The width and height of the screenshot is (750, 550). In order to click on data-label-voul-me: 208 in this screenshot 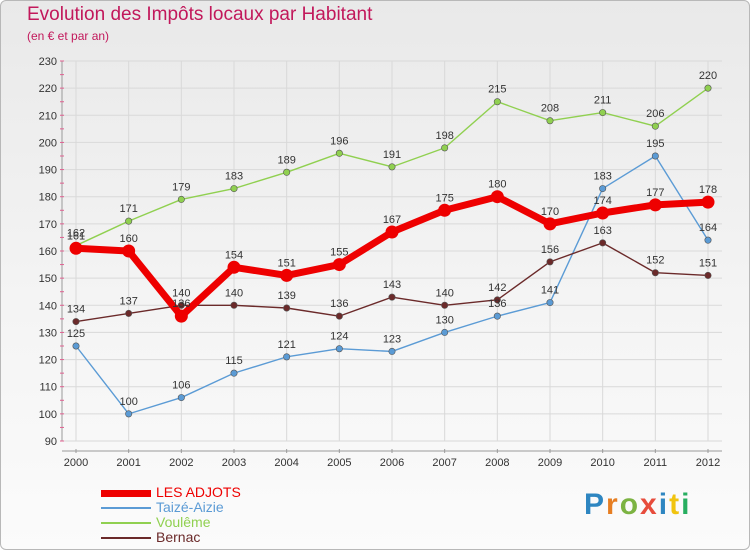, I will do `click(550, 109)`.